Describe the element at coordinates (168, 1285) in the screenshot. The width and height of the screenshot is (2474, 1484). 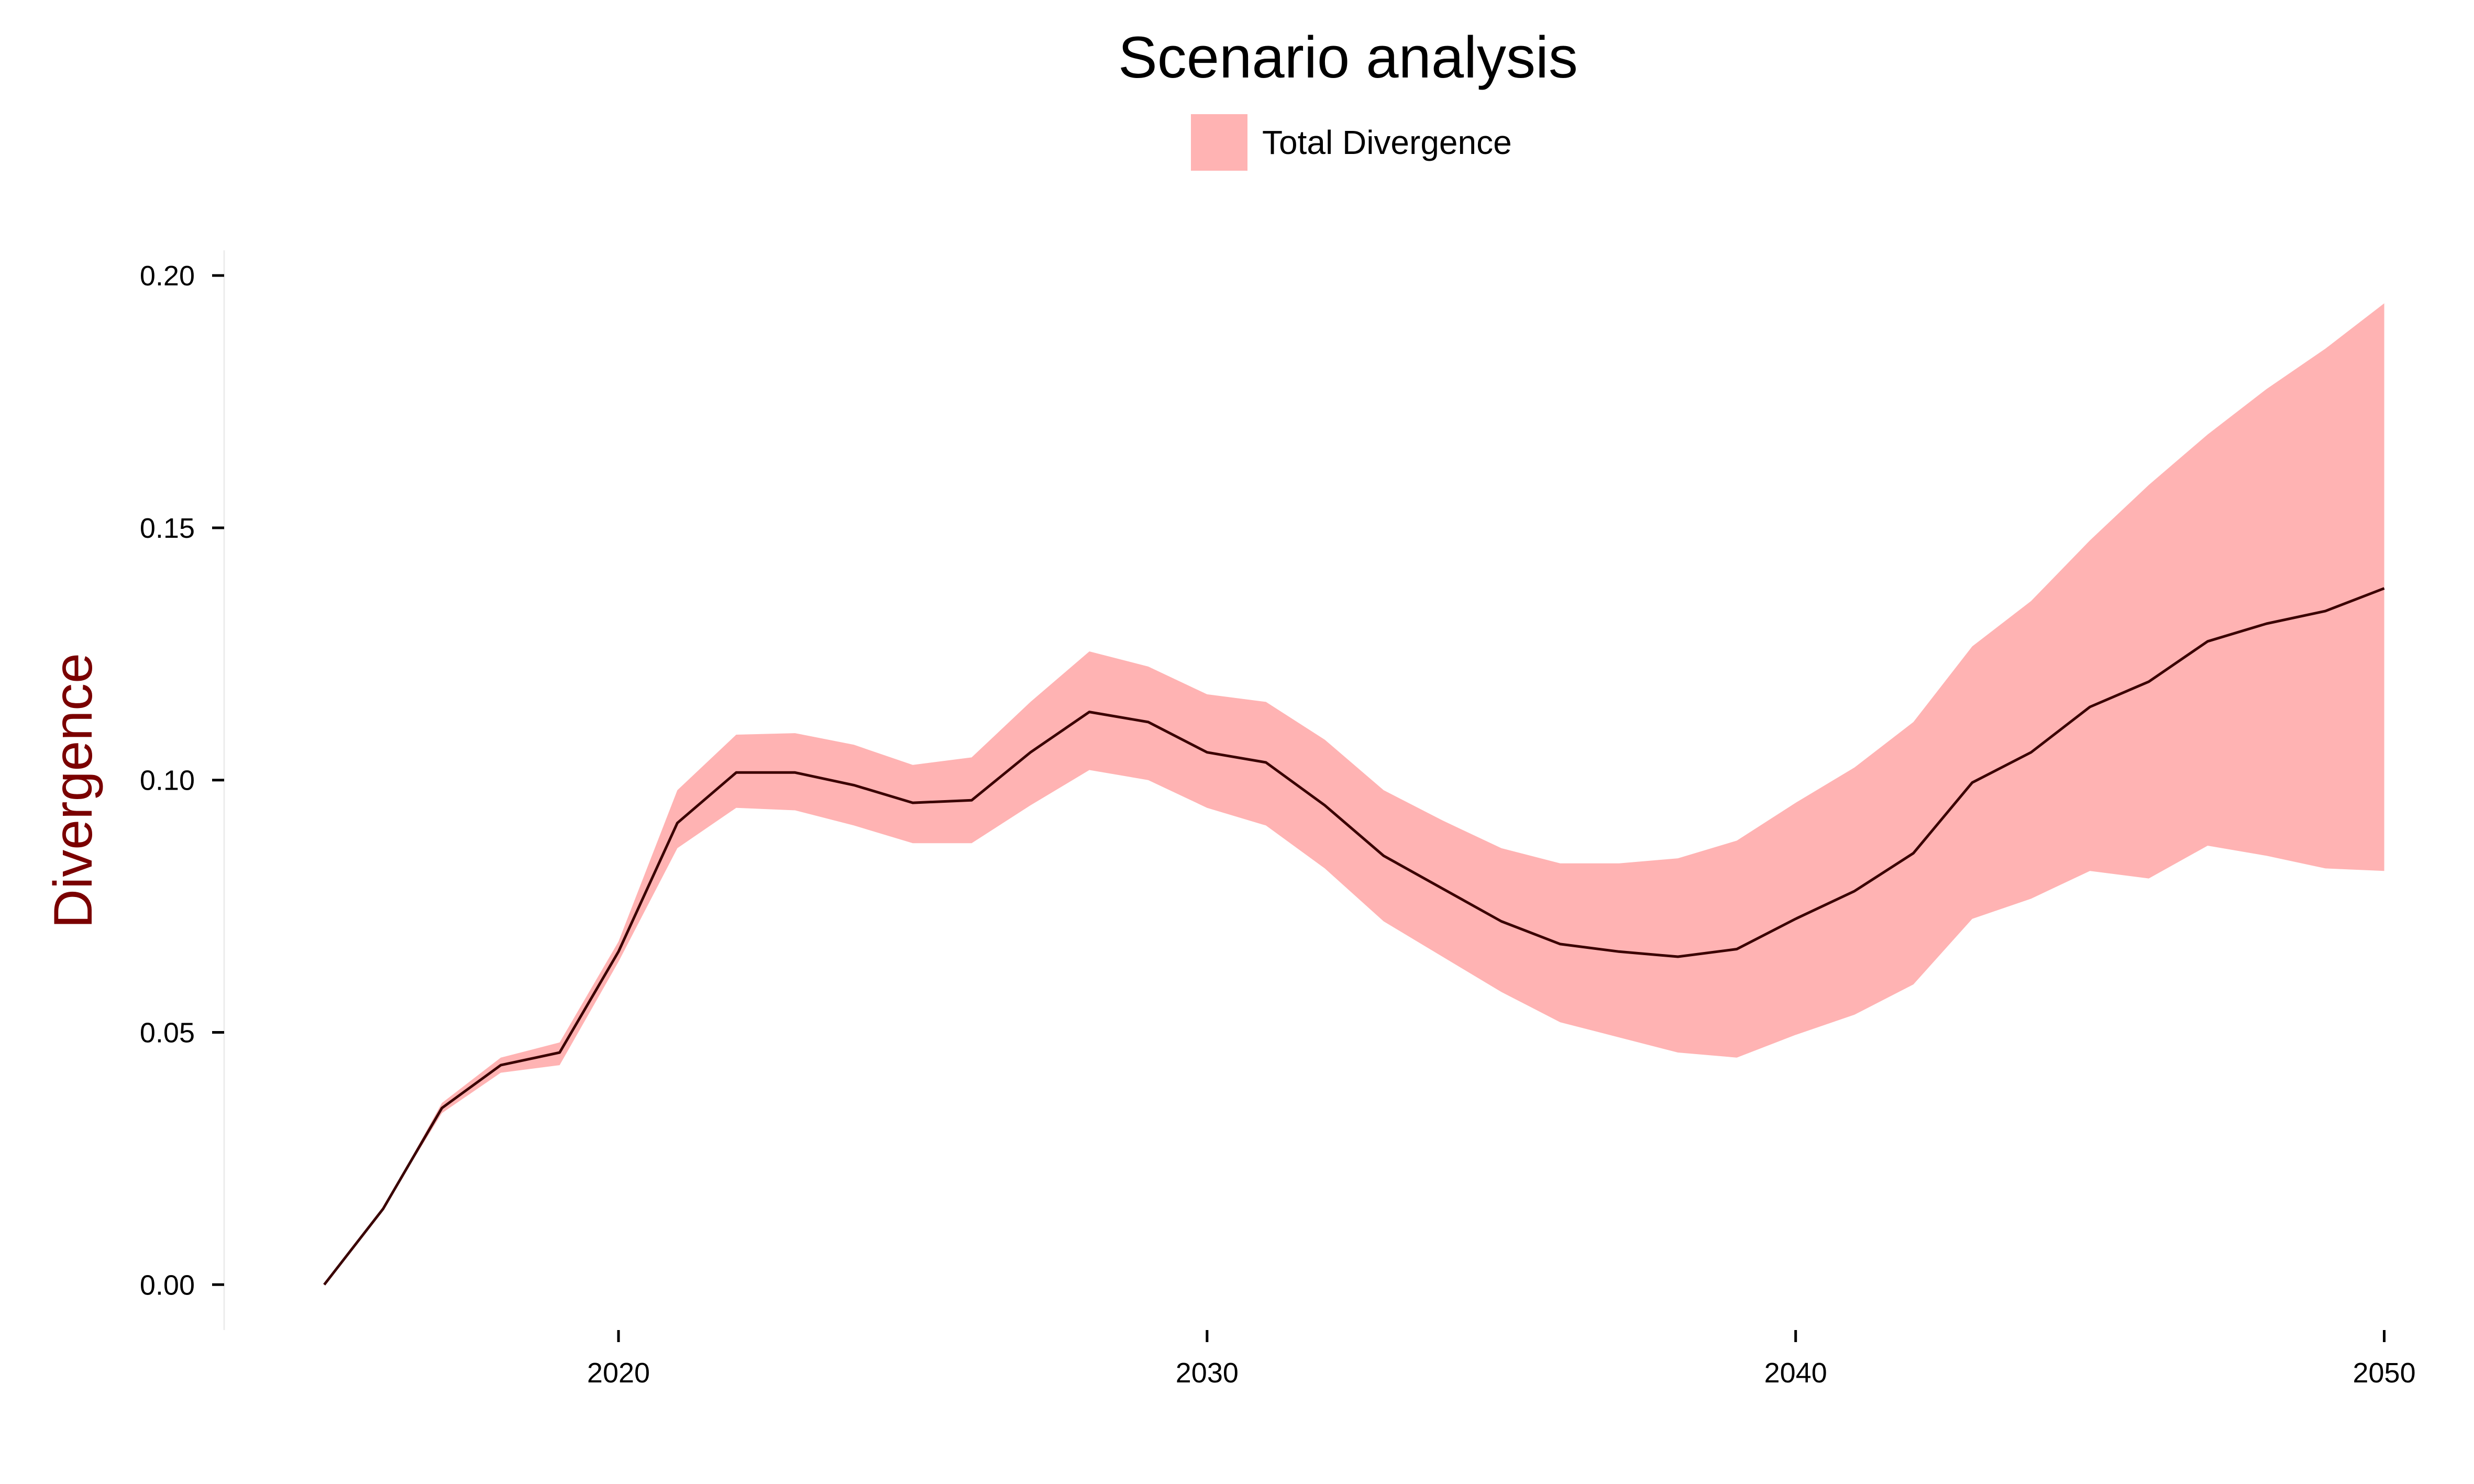
I see `y-tick-label: 0.00` at that location.